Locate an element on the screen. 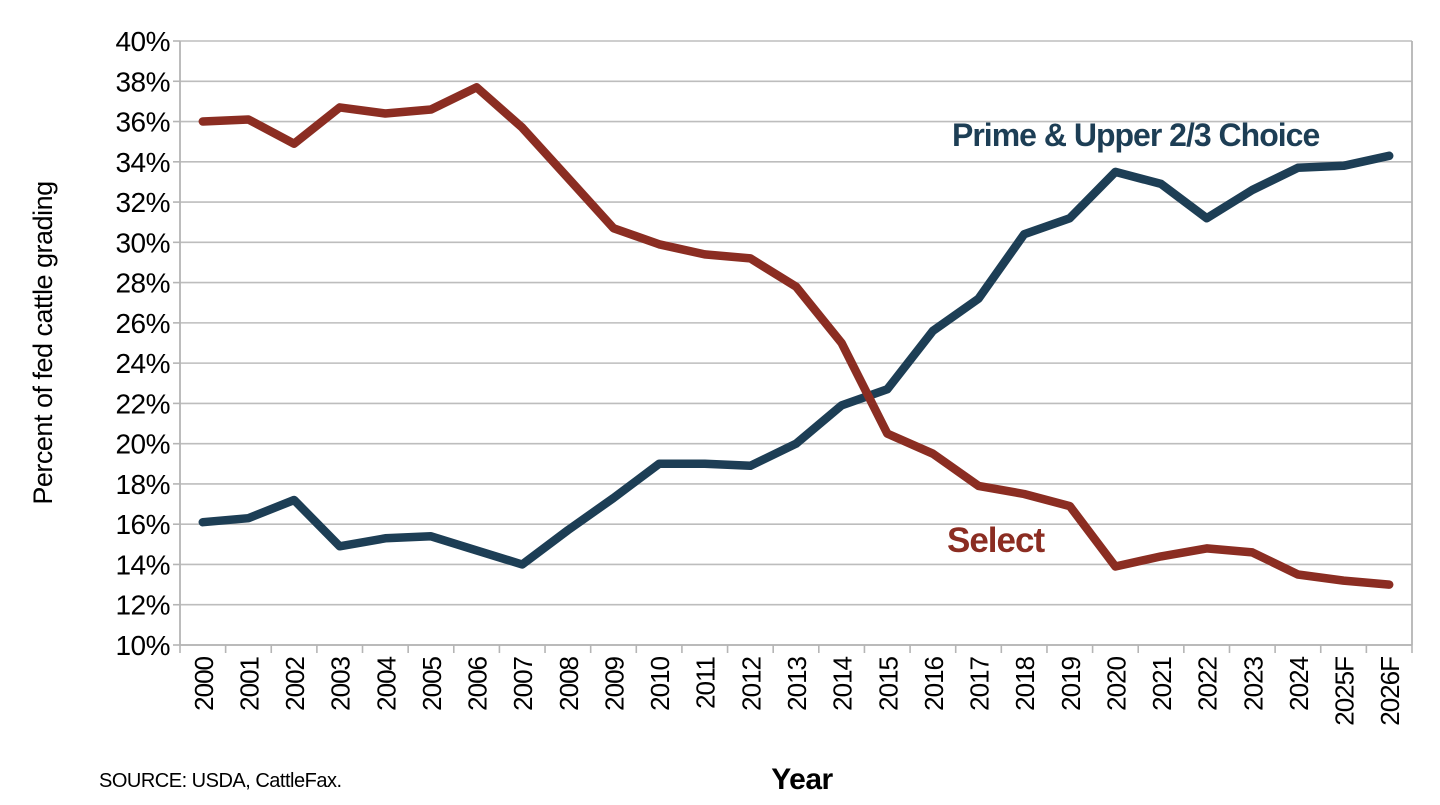 This screenshot has height=805, width=1440. x-tick-label: 2015 is located at coordinates (888, 683).